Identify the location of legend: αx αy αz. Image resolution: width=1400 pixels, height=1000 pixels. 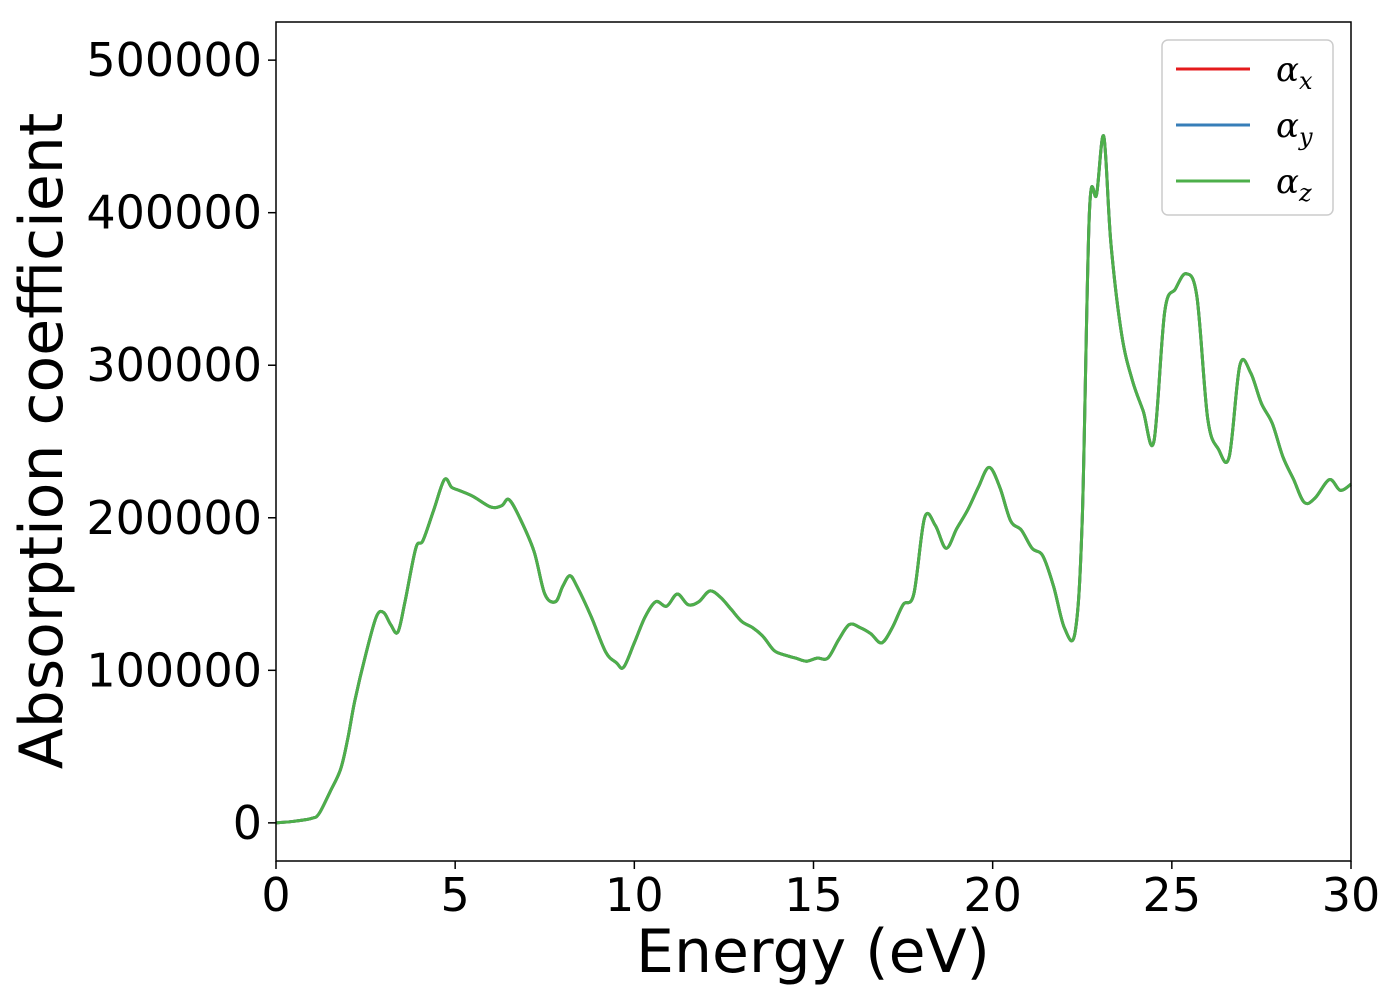
(1247, 127).